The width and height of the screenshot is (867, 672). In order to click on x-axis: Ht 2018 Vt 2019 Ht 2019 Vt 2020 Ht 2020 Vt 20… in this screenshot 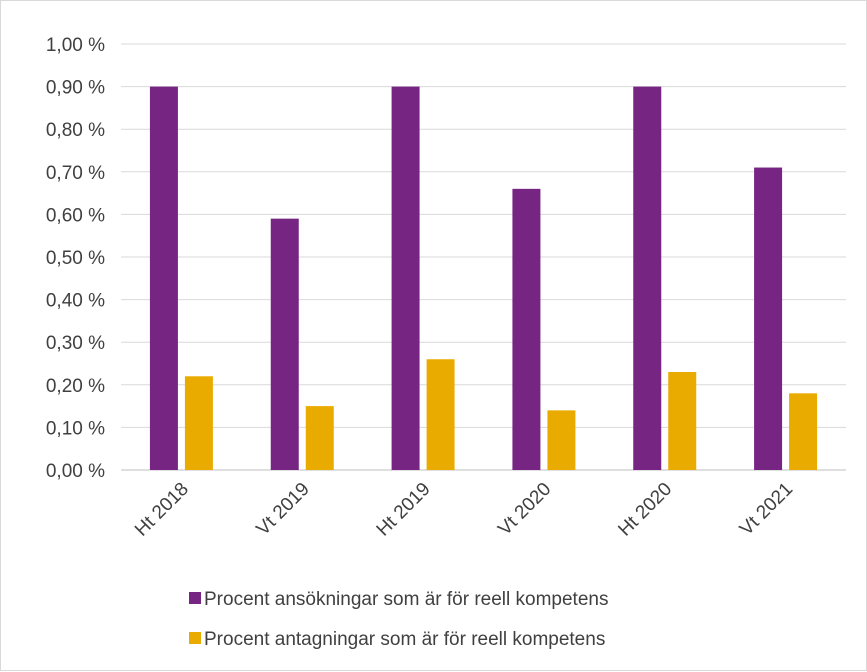, I will do `click(464, 510)`.